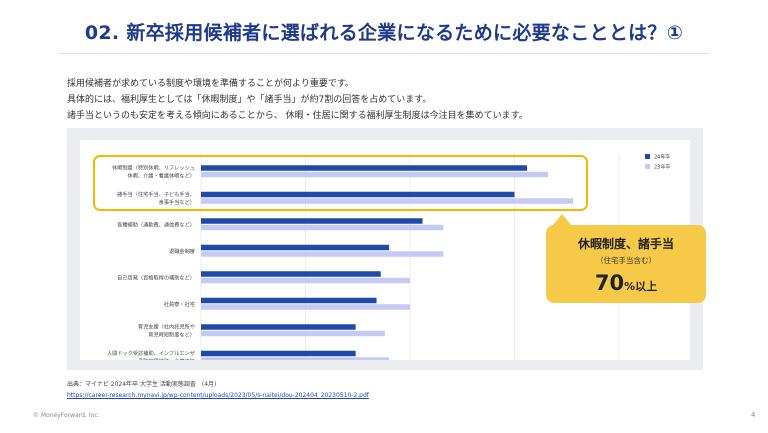 The width and height of the screenshot is (768, 433). What do you see at coordinates (625, 244) in the screenshot?
I see `callout-headline: 休暇制度、諸手当` at bounding box center [625, 244].